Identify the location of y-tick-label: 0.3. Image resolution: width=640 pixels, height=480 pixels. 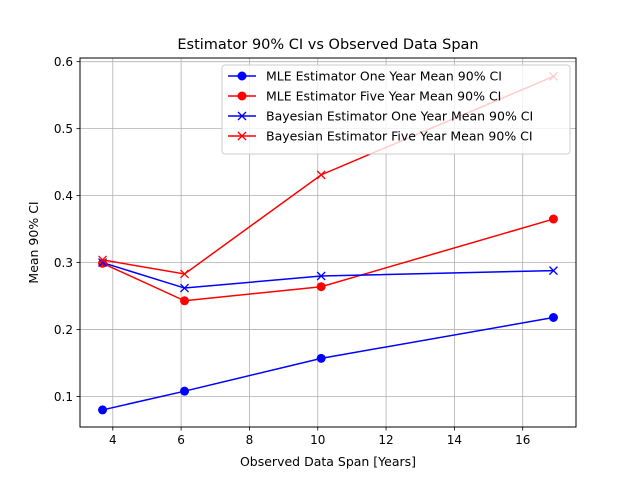
(63, 263).